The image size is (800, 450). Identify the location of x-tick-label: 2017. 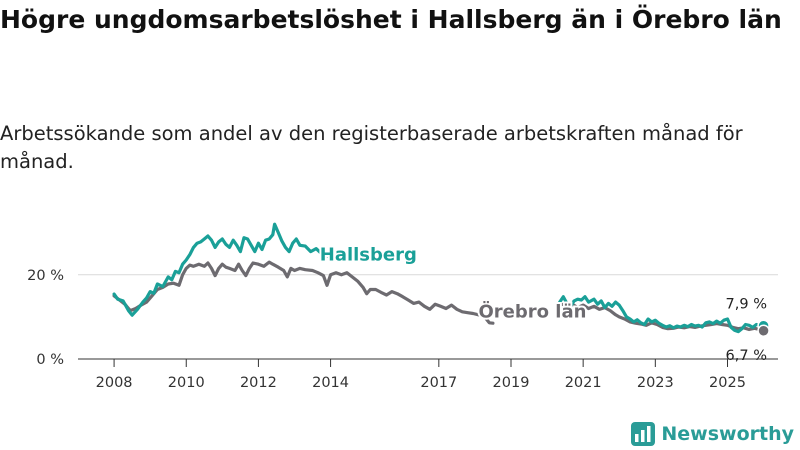
(438, 383).